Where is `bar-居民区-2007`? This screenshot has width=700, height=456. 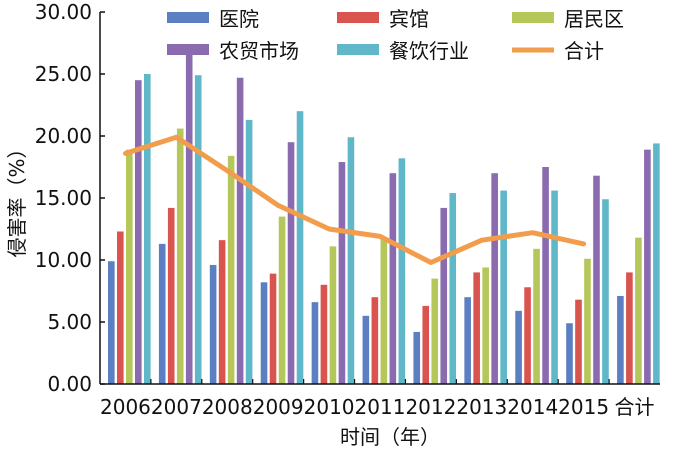 bar-居民区-2007 is located at coordinates (180, 256).